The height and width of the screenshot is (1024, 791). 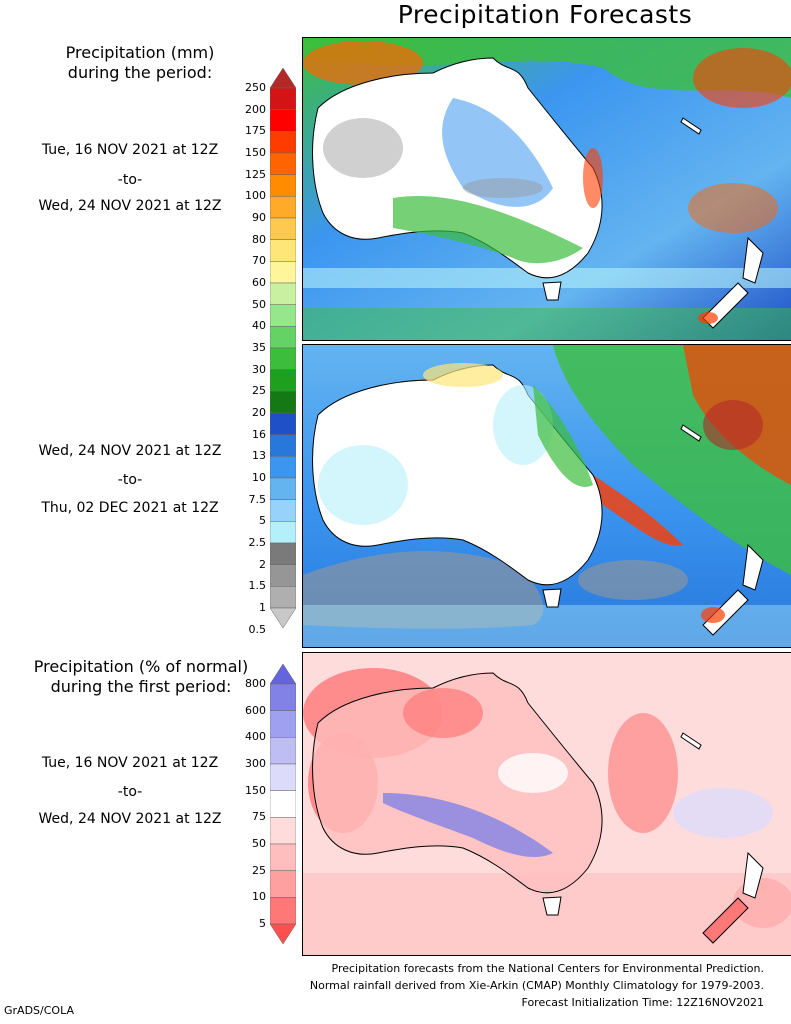 I want to click on legend-mm-tick-label: 0.5, so click(x=257, y=629).